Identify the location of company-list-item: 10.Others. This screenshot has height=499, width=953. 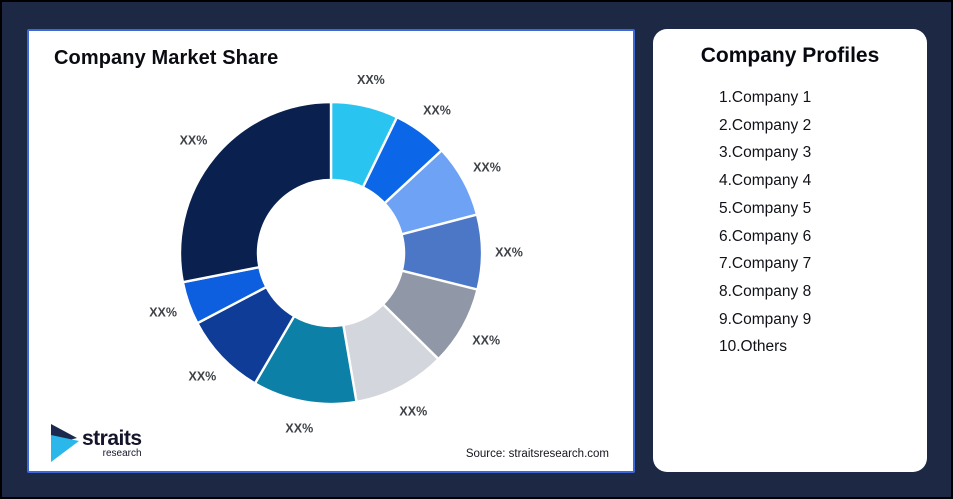
(753, 347).